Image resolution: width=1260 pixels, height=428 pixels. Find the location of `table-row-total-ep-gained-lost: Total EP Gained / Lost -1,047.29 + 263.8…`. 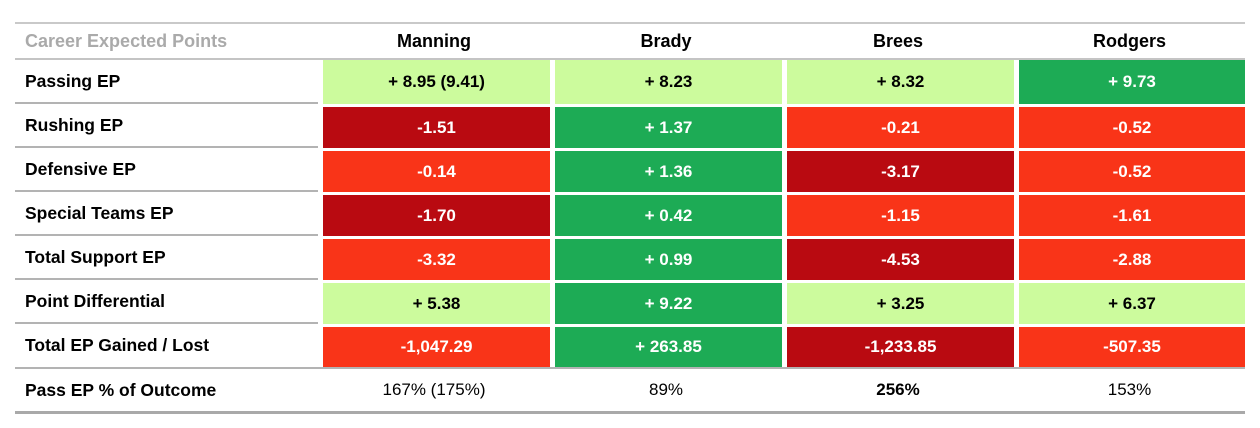

table-row-total-ep-gained-lost: Total EP Gained / Lost -1,047.29 + 263.8… is located at coordinates (630, 345).